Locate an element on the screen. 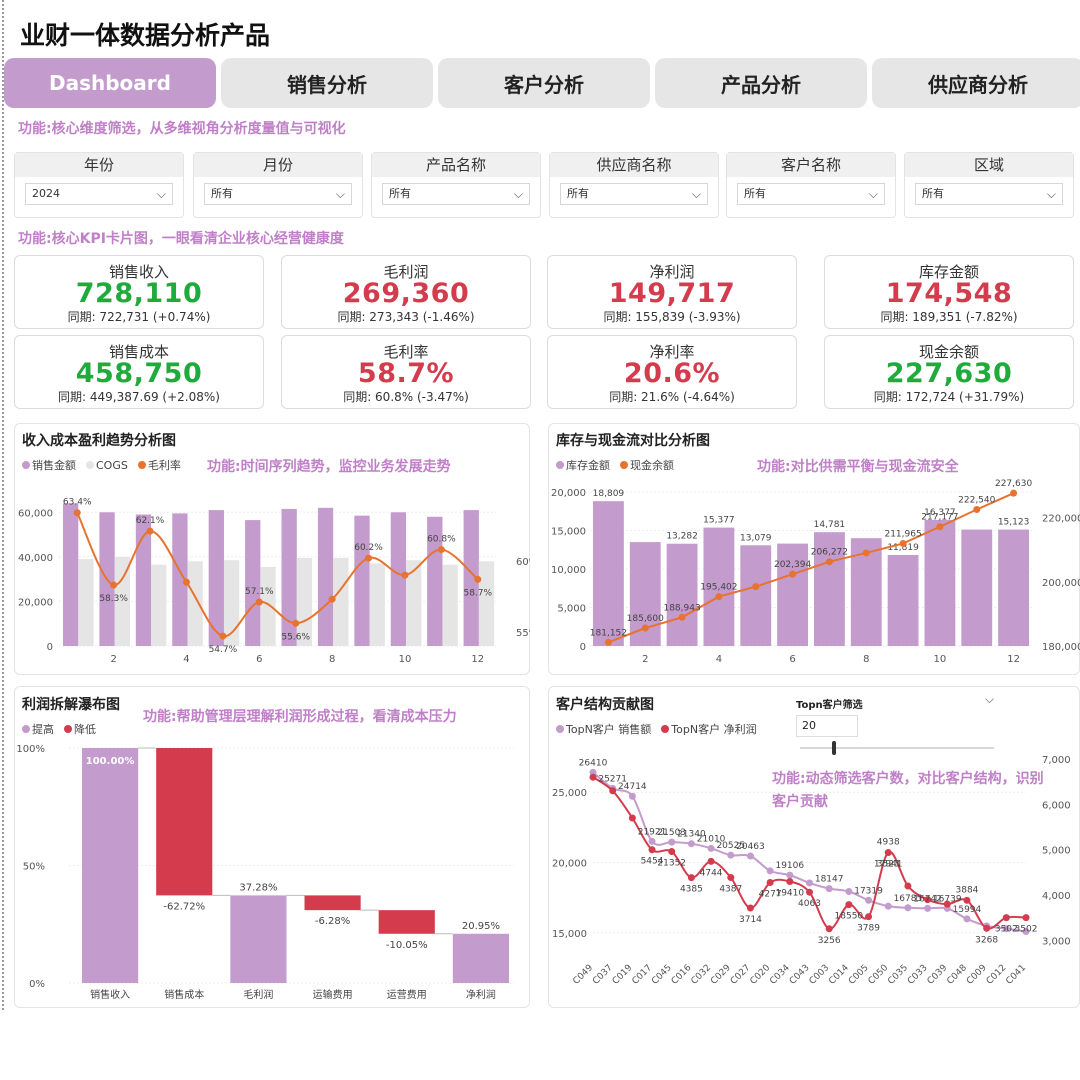 This screenshot has height=1080, width=1080. inventory-note: 功能:对比供需平衡与现金流安全 is located at coordinates (858, 467).